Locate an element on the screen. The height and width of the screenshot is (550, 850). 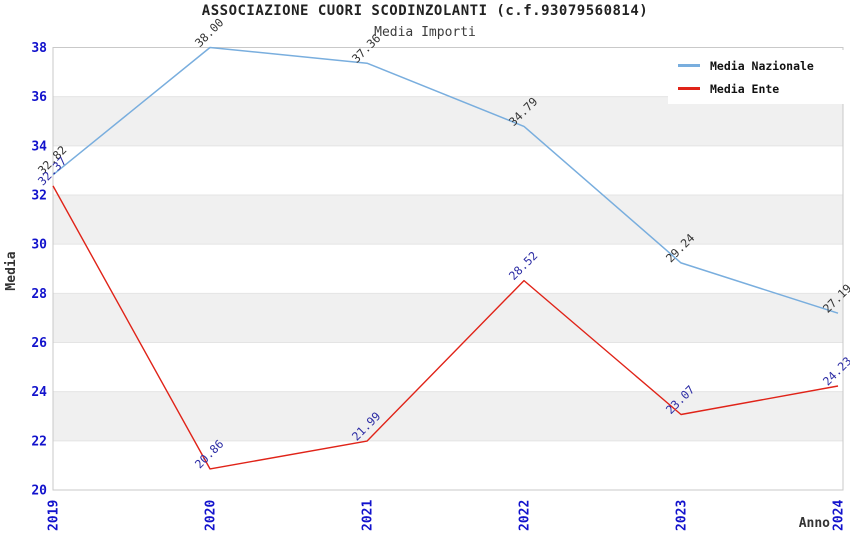
legend-item-media-nazionale: Media Nazionale is located at coordinates (756, 66).